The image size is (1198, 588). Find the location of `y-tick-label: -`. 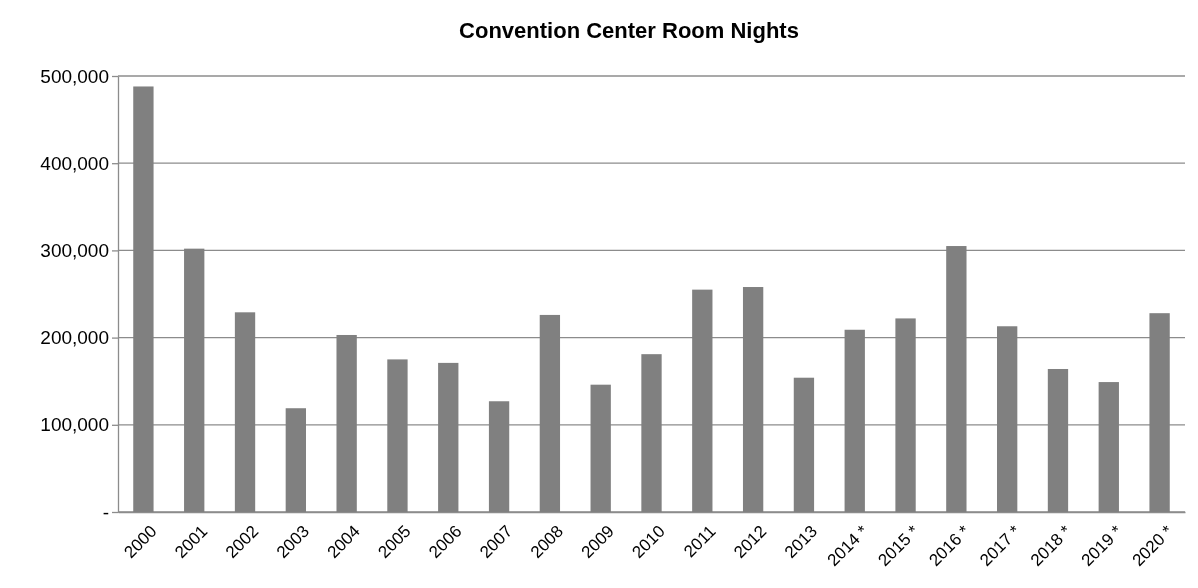

y-tick-label: - is located at coordinates (105, 512).